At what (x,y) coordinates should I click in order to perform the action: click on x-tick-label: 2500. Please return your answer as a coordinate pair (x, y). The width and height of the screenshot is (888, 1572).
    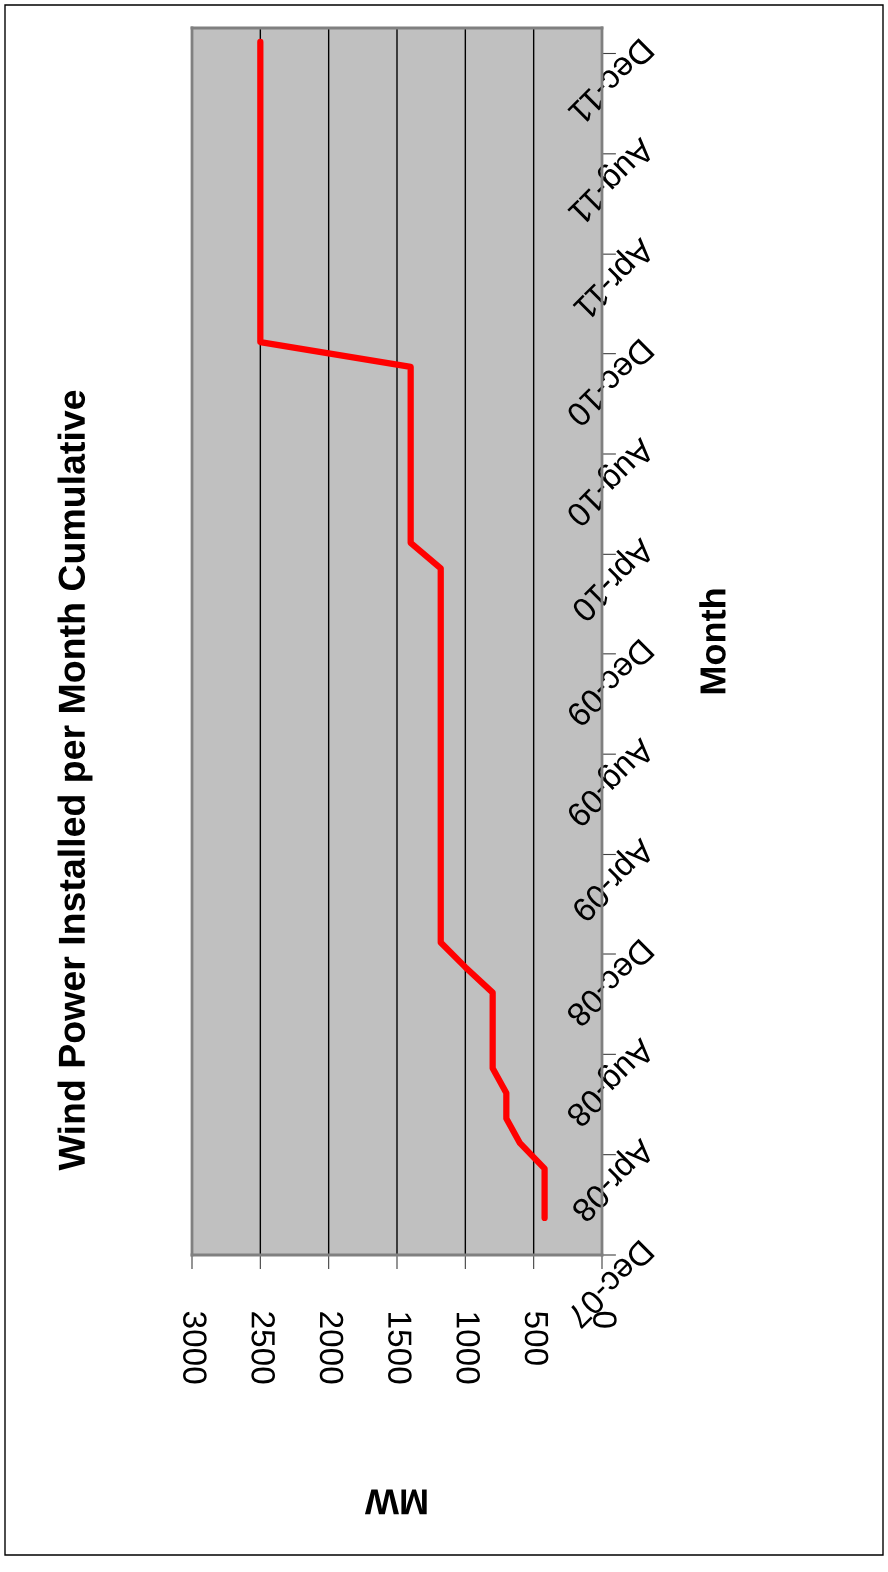
    Looking at the image, I should click on (263, 1348).